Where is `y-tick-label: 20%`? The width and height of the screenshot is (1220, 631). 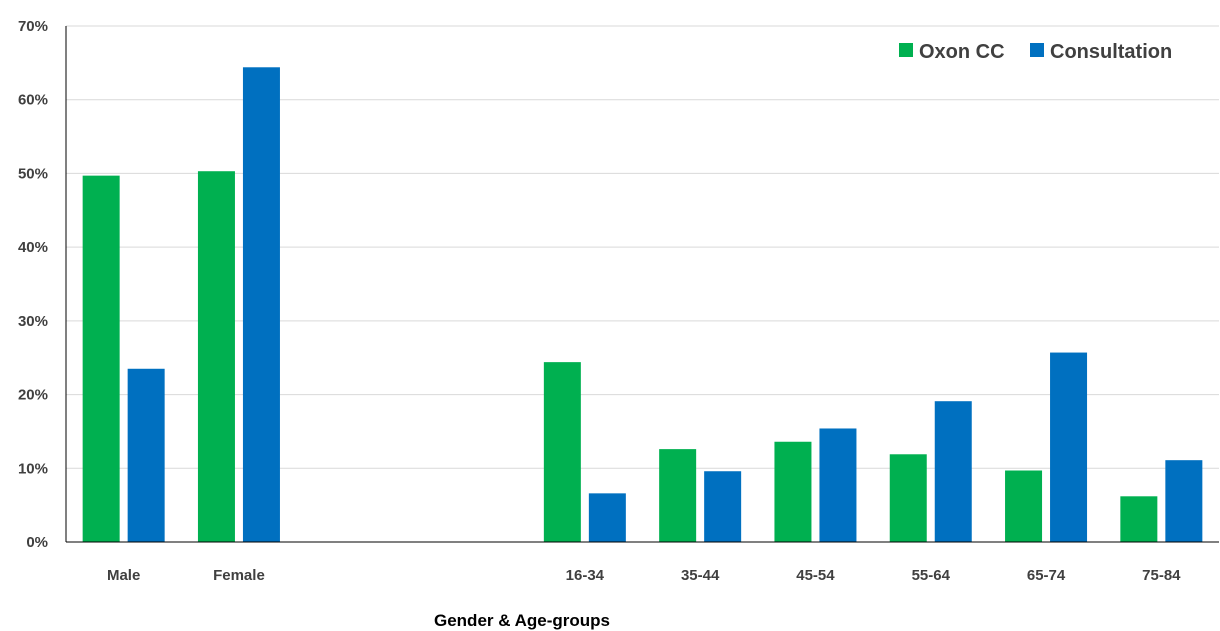
y-tick-label: 20% is located at coordinates (33, 395).